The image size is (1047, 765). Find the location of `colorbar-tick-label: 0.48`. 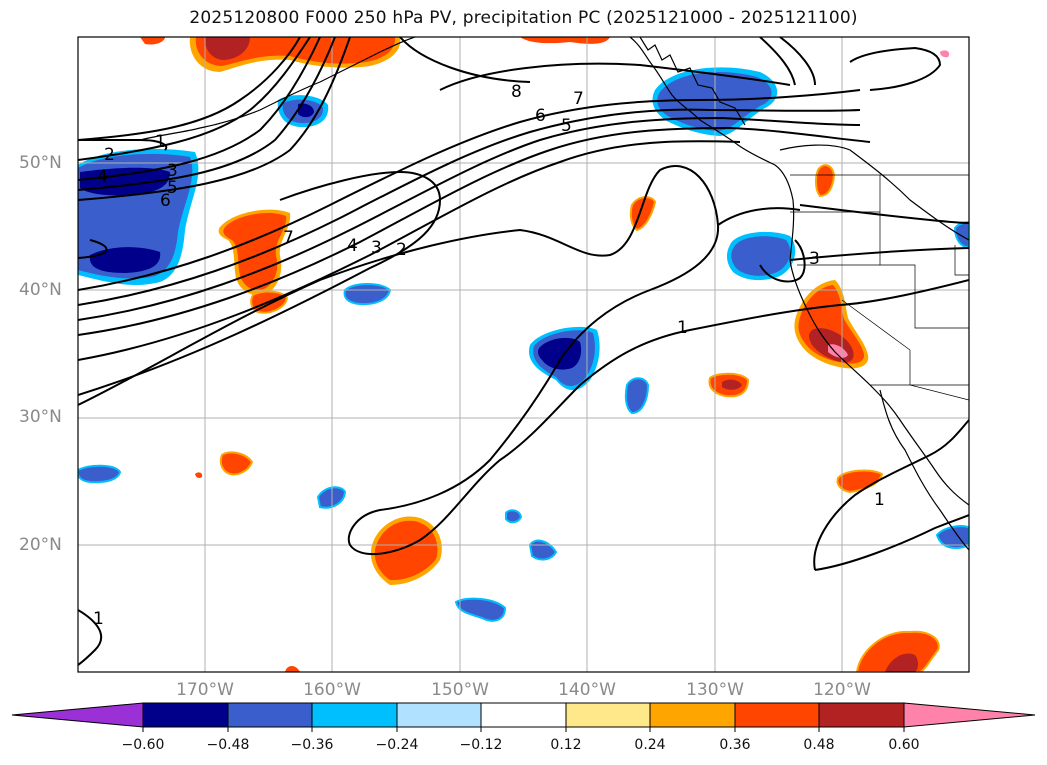

colorbar-tick-label: 0.48 is located at coordinates (819, 745).